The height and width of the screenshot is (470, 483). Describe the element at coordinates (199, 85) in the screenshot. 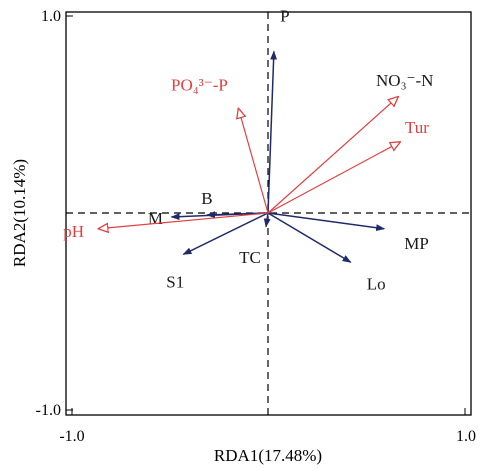

I see `env-label-po43minus-p: PO₄³⁻-P` at that location.